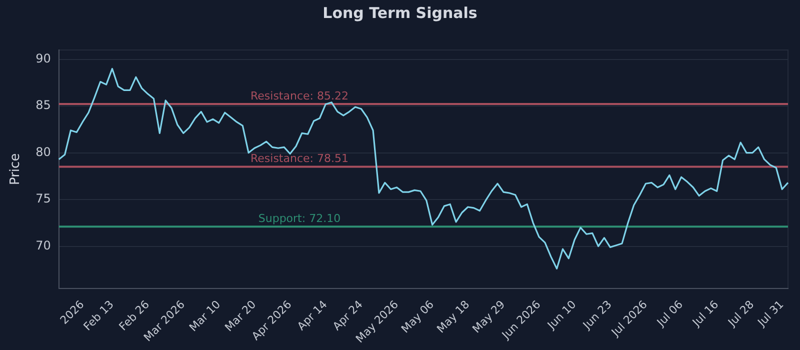  What do you see at coordinates (205, 316) in the screenshot?
I see `x-tick-label: Mar 10` at bounding box center [205, 316].